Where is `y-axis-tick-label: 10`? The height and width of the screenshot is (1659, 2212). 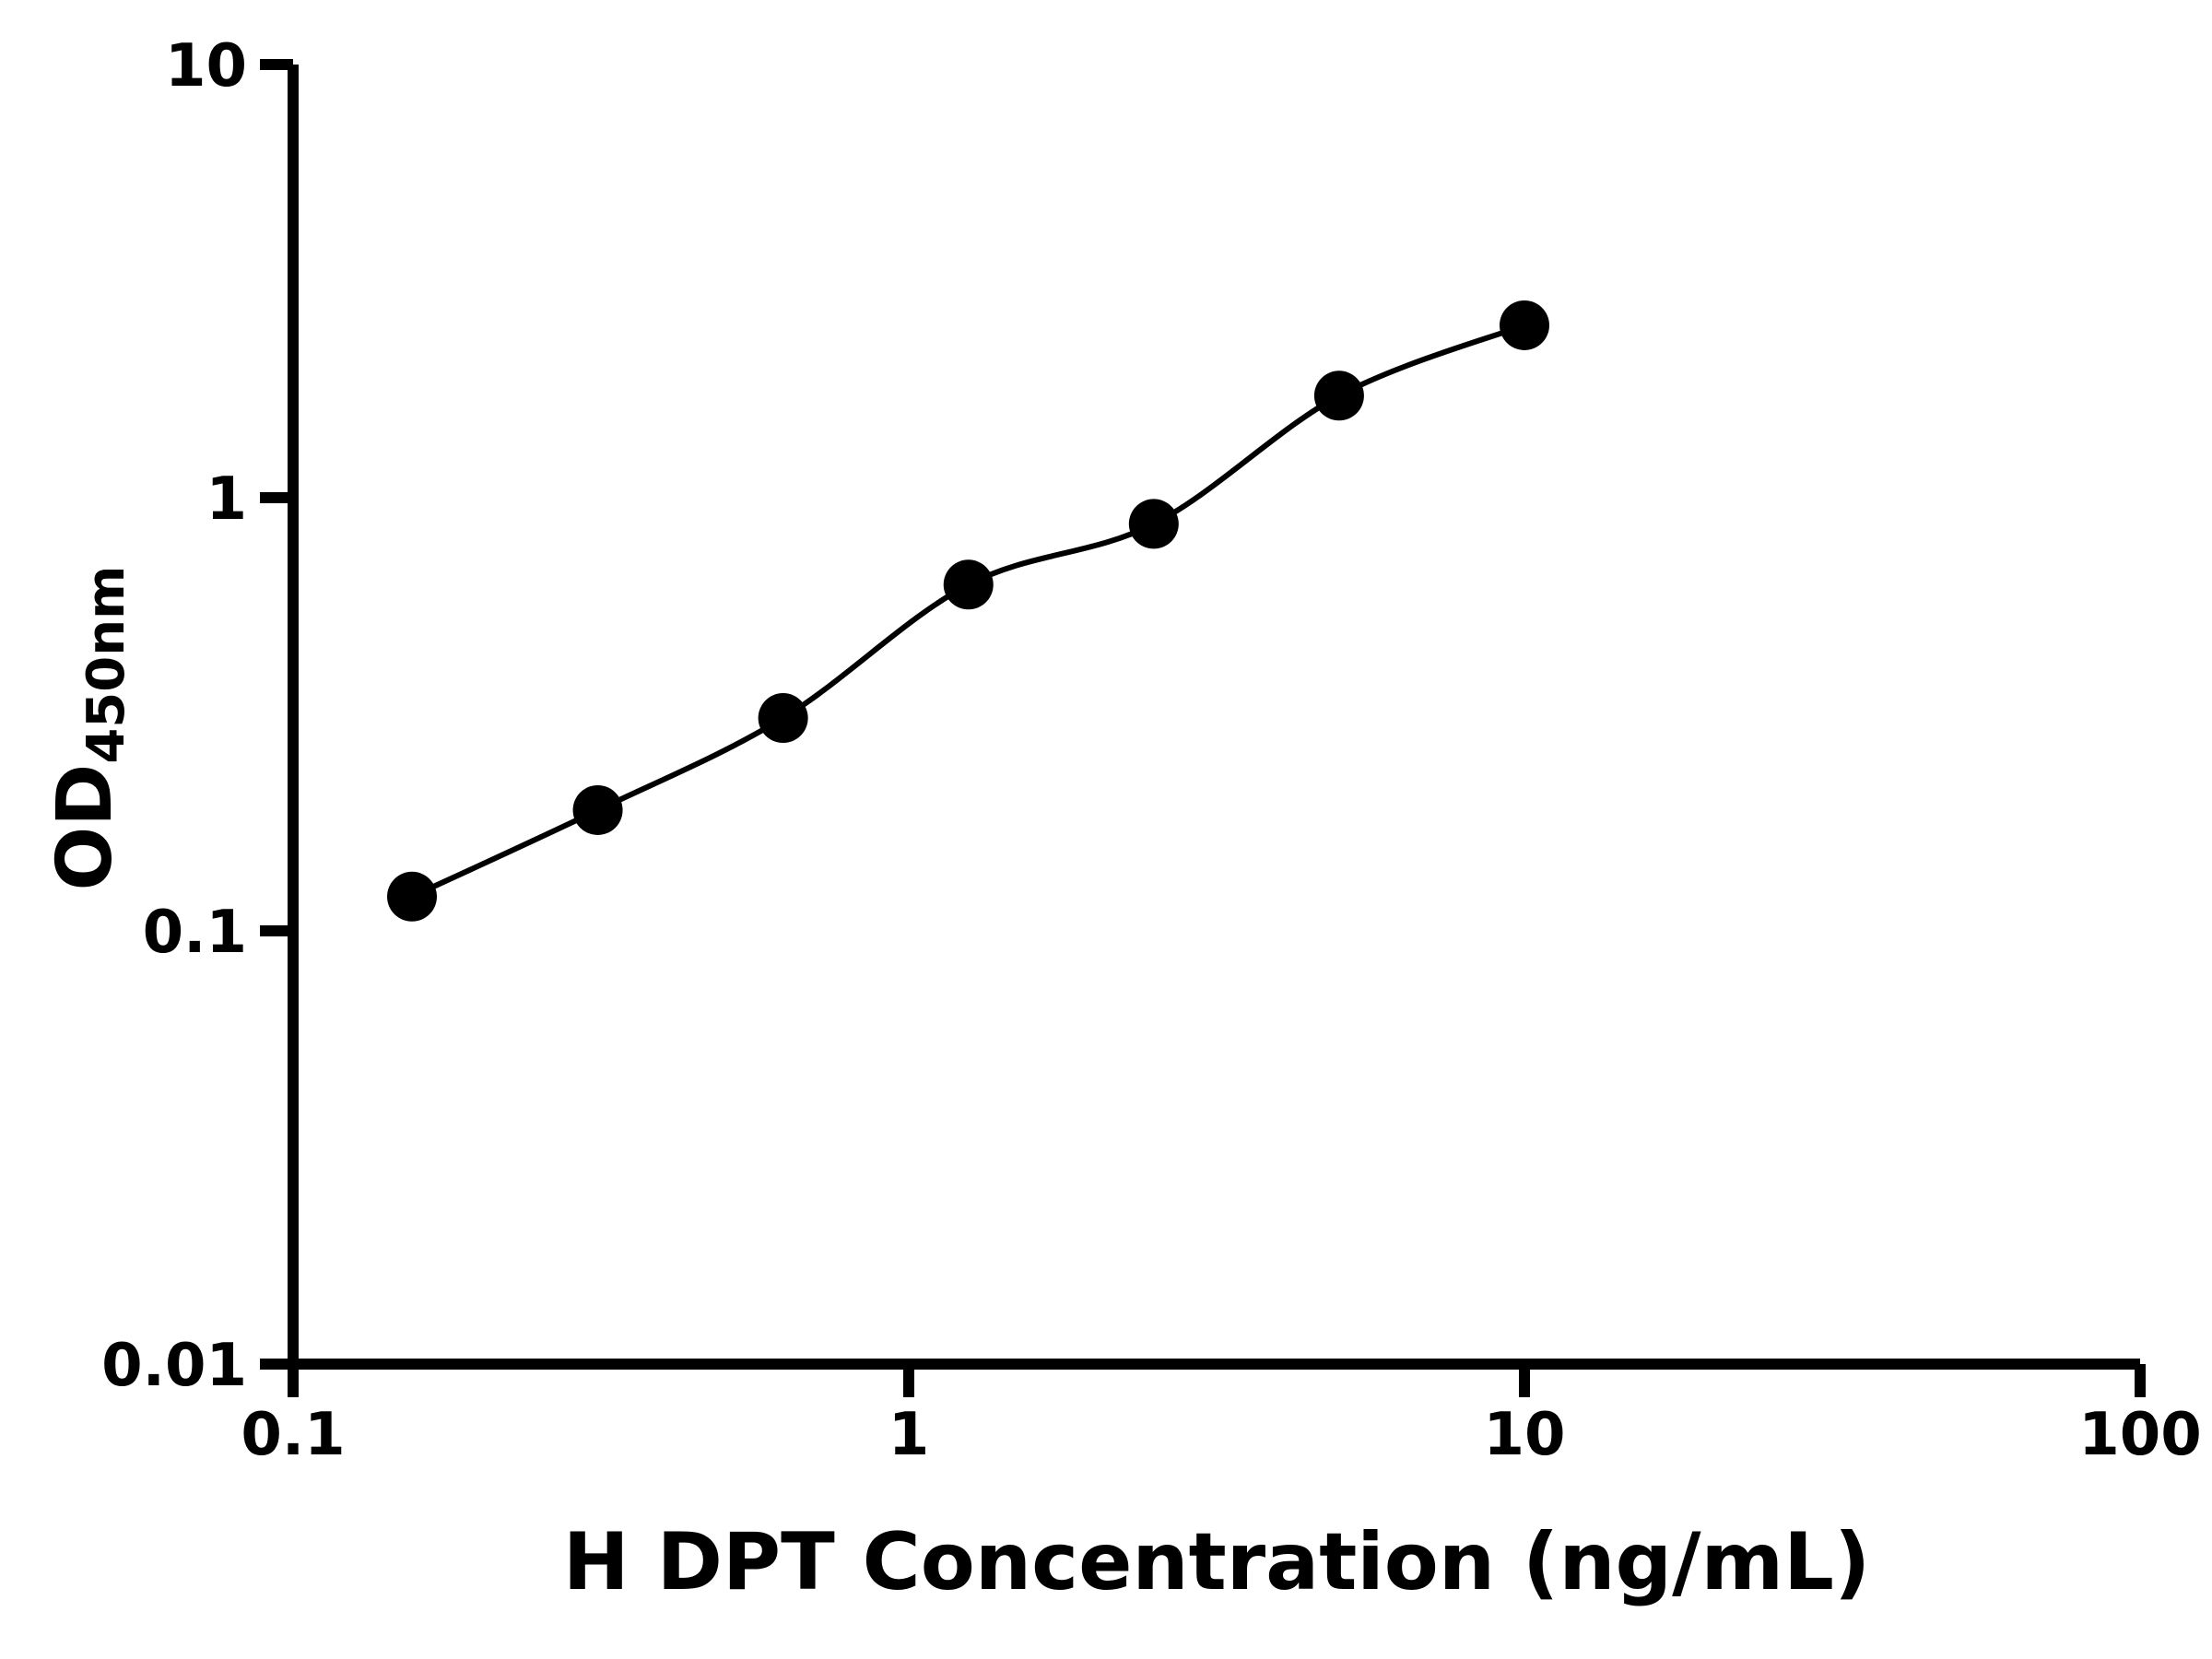
y-axis-tick-label: 10 is located at coordinates (206, 66).